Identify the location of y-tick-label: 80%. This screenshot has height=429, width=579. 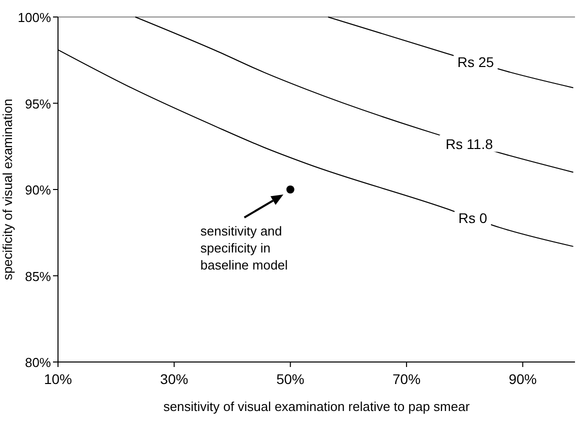
(38, 362).